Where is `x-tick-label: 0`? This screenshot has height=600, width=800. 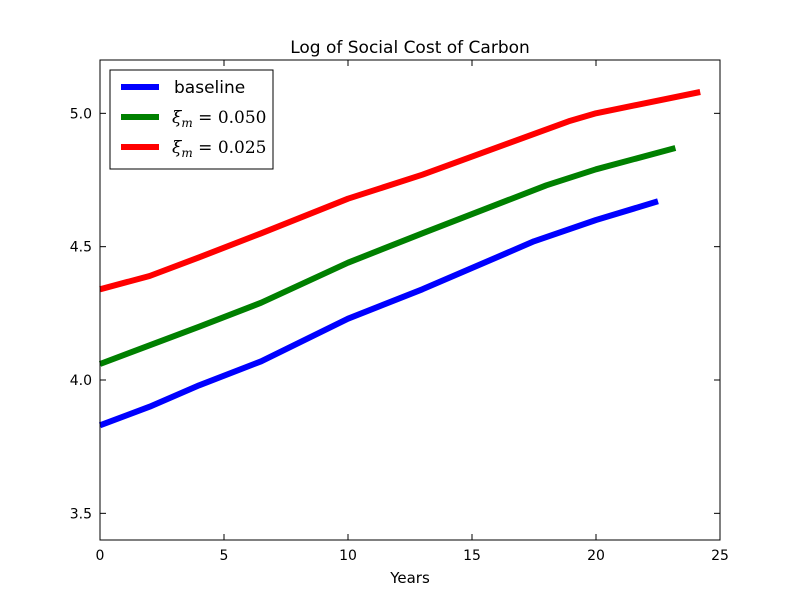 x-tick-label: 0 is located at coordinates (100, 556).